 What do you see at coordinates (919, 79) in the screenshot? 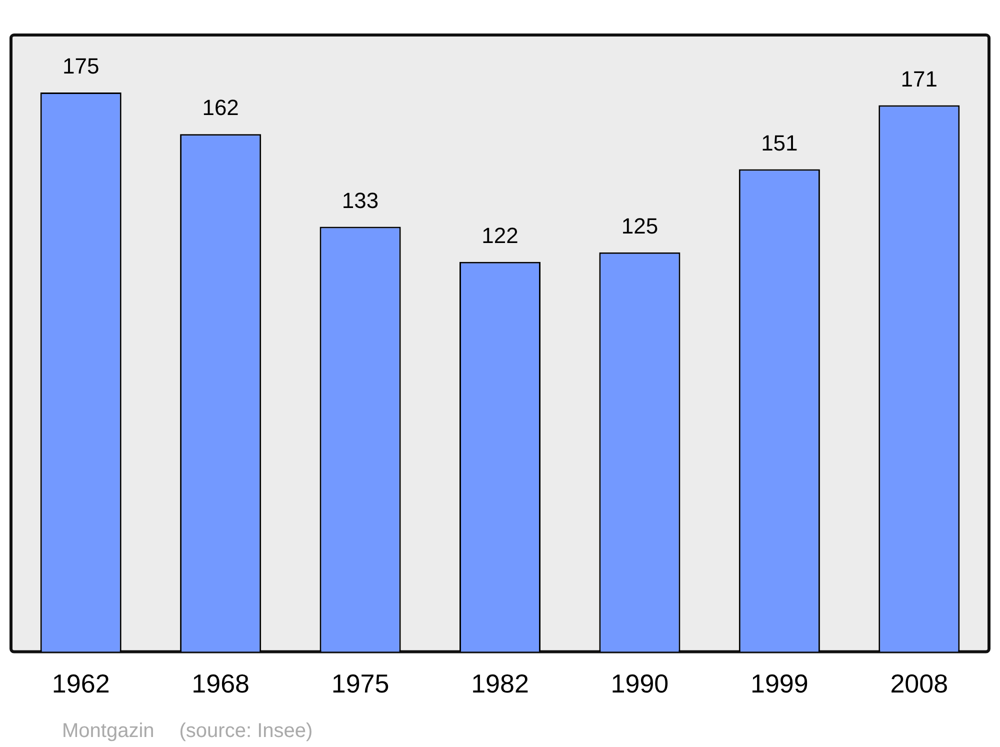
I see `data-label: 171` at bounding box center [919, 79].